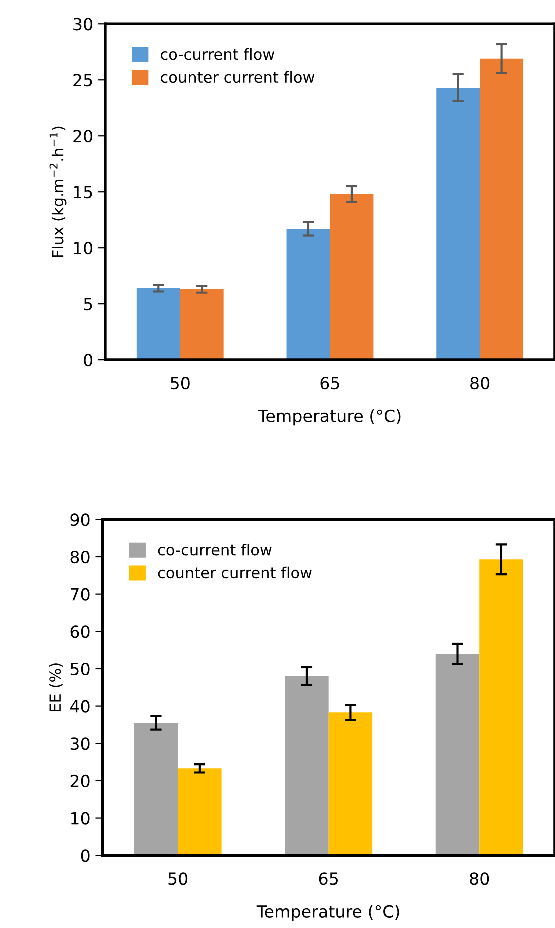 The height and width of the screenshot is (928, 555). What do you see at coordinates (88, 304) in the screenshot?
I see `y-tick-label: 5` at bounding box center [88, 304].